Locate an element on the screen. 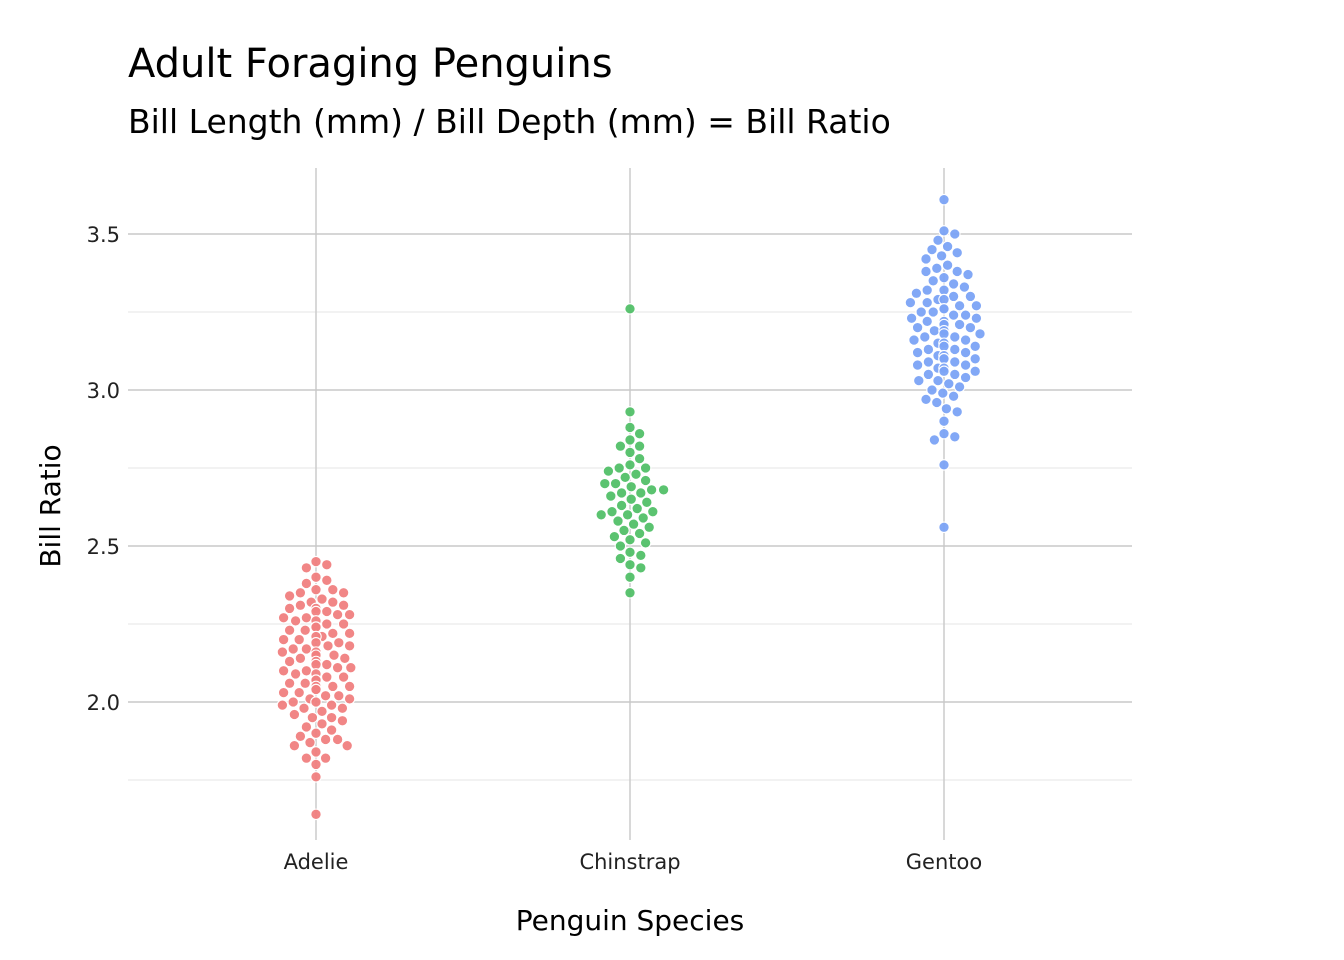 The width and height of the screenshot is (1344, 960). x-tick-labels: Adelie Chinstrap Gentoo is located at coordinates (633, 862).